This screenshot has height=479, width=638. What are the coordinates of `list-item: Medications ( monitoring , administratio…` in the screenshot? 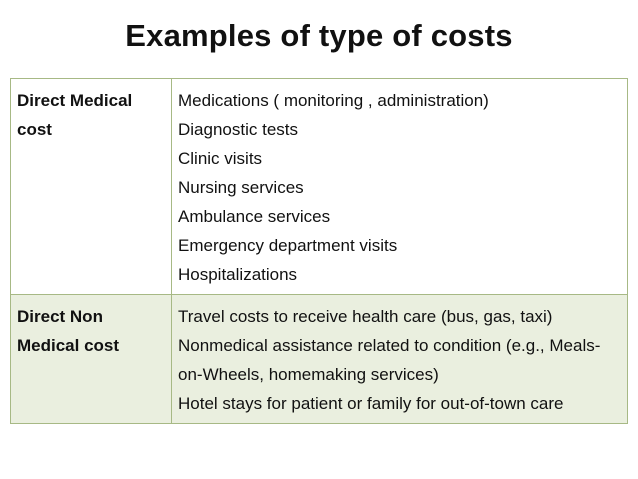 It's located at (333, 100).